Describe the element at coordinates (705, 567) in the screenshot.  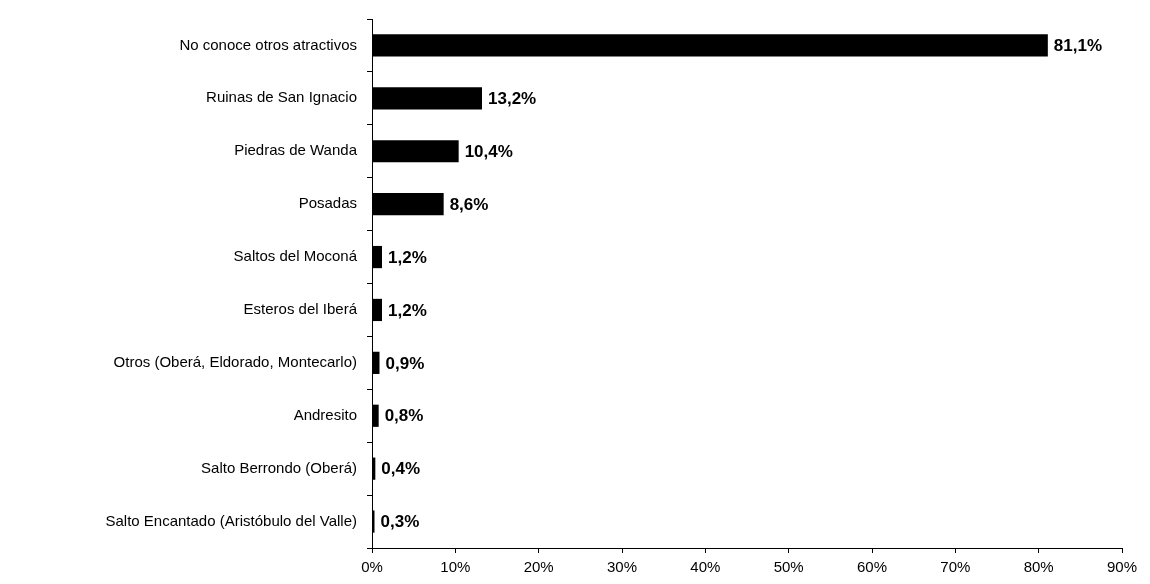
I see `x-tick-label: 40%` at that location.